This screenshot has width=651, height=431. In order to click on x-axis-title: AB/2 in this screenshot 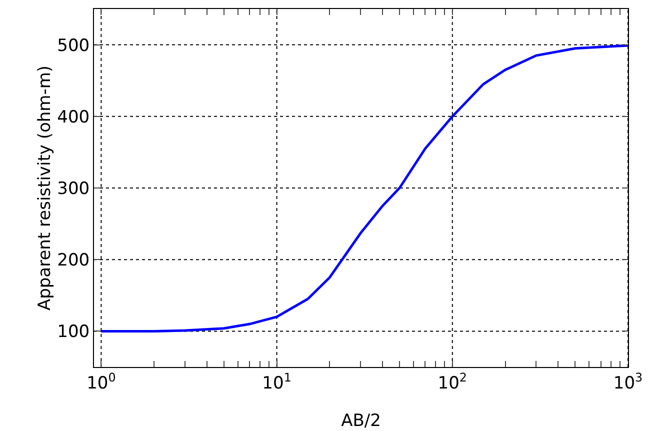, I will do `click(361, 421)`.